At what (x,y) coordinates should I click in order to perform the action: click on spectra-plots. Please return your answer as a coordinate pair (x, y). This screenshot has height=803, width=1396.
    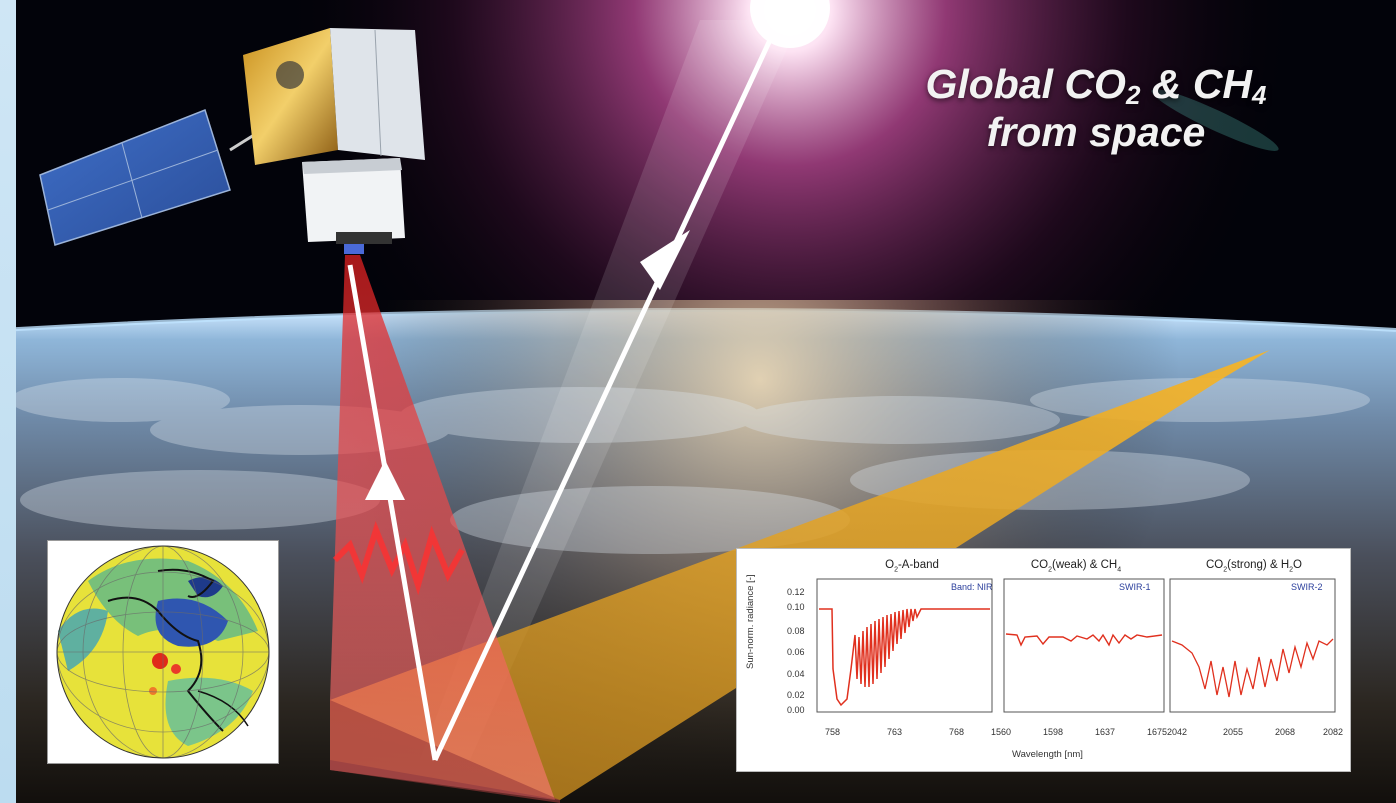
    Looking at the image, I should click on (1076, 645).